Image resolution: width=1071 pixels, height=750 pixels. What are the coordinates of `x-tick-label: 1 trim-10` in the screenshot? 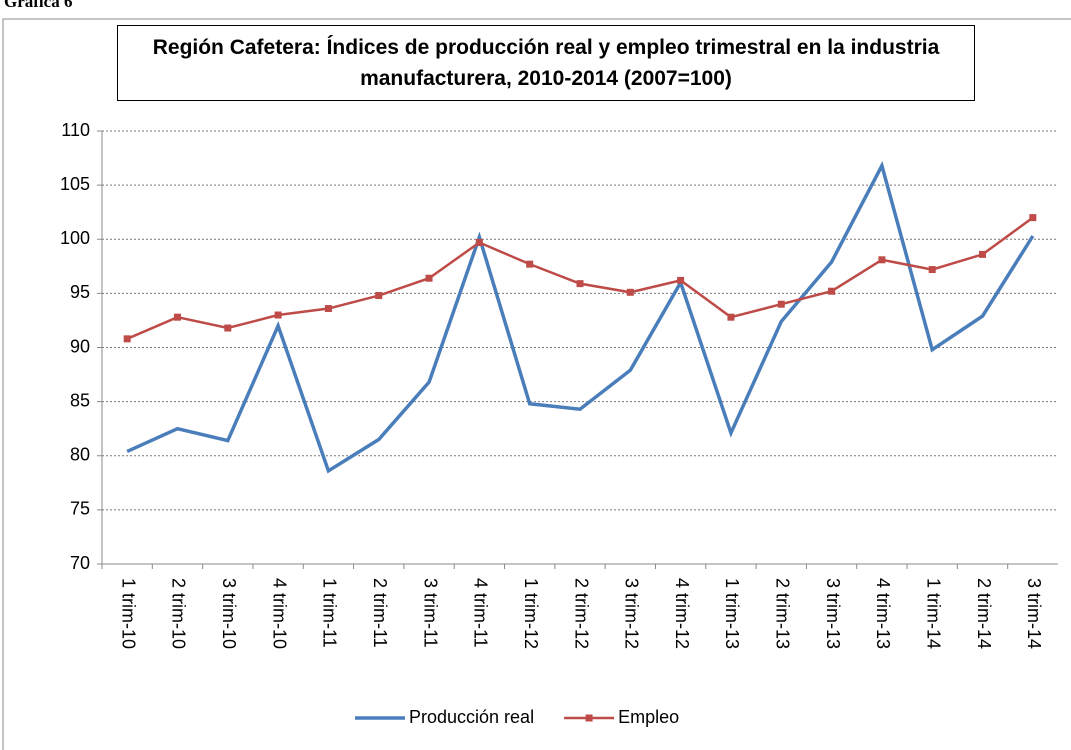 It's located at (128, 613).